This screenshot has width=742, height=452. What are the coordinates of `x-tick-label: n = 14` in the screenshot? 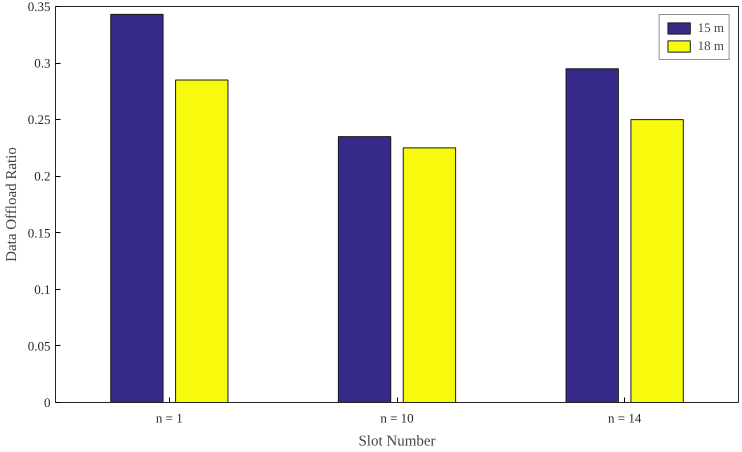 It's located at (625, 418).